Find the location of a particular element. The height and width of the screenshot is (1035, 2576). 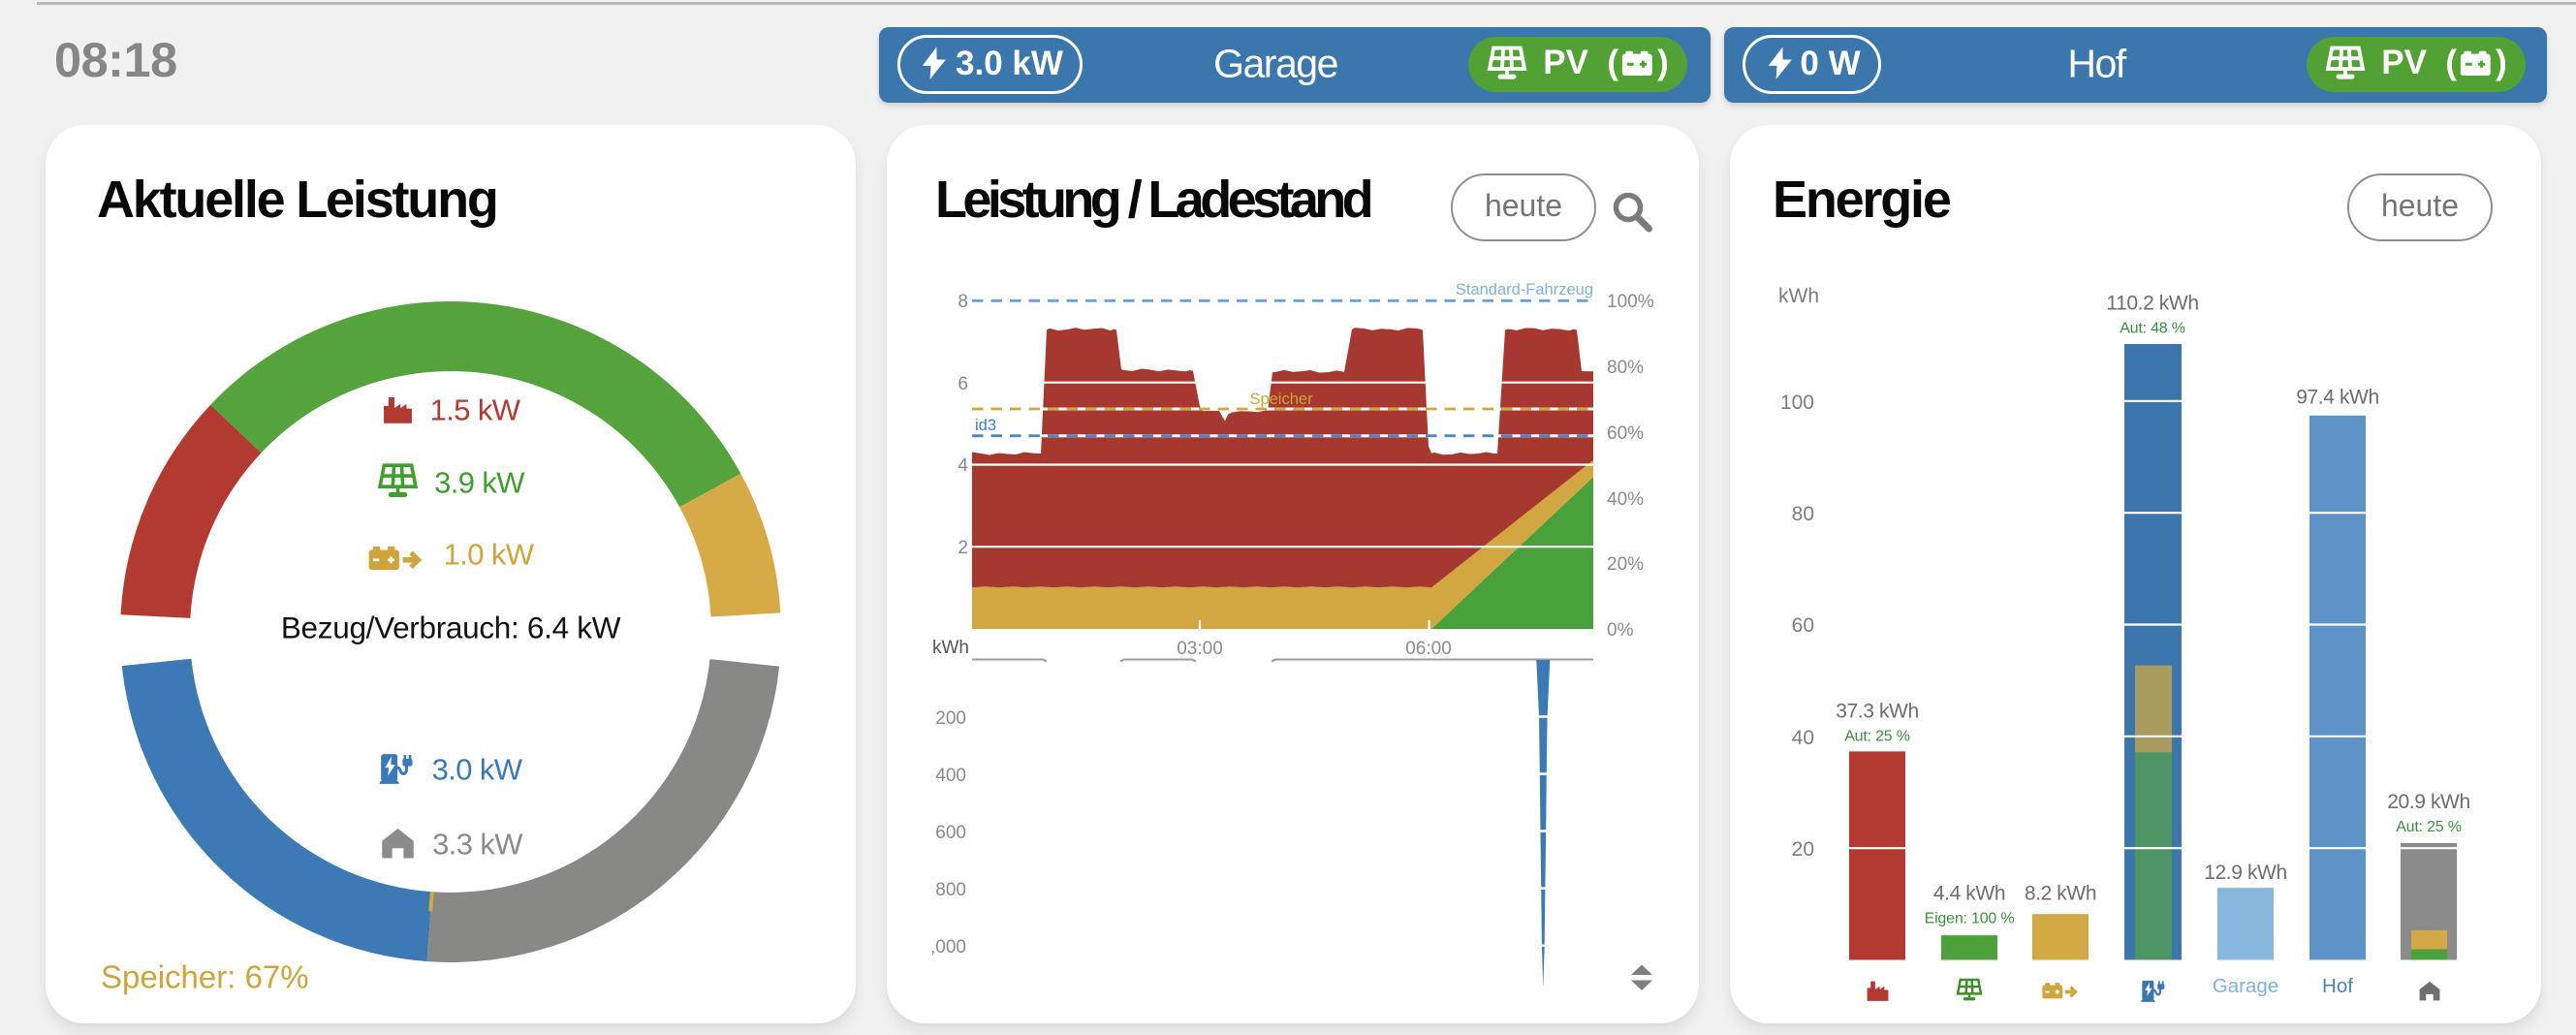

svg-text: 80% is located at coordinates (1625, 368).